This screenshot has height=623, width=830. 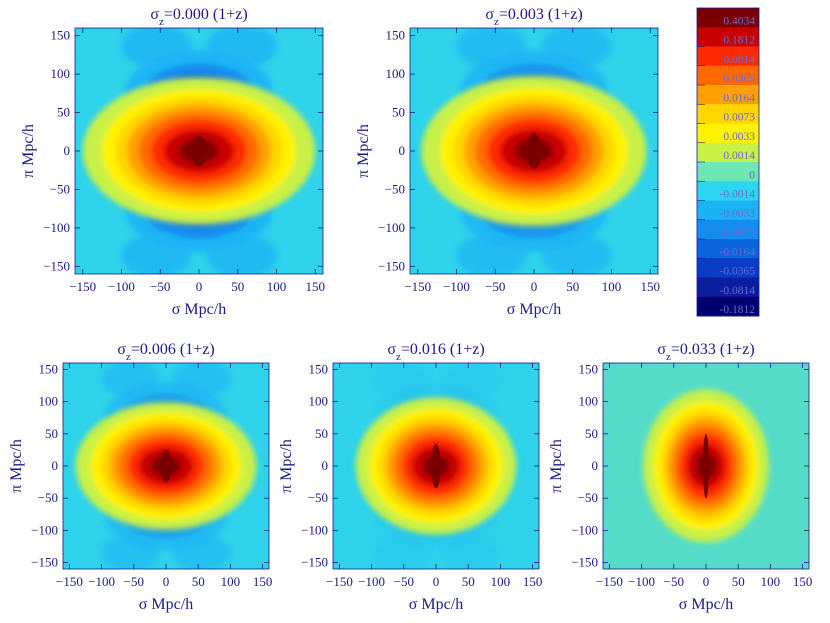 I want to click on colorbar-label: 0.0073, so click(x=739, y=118).